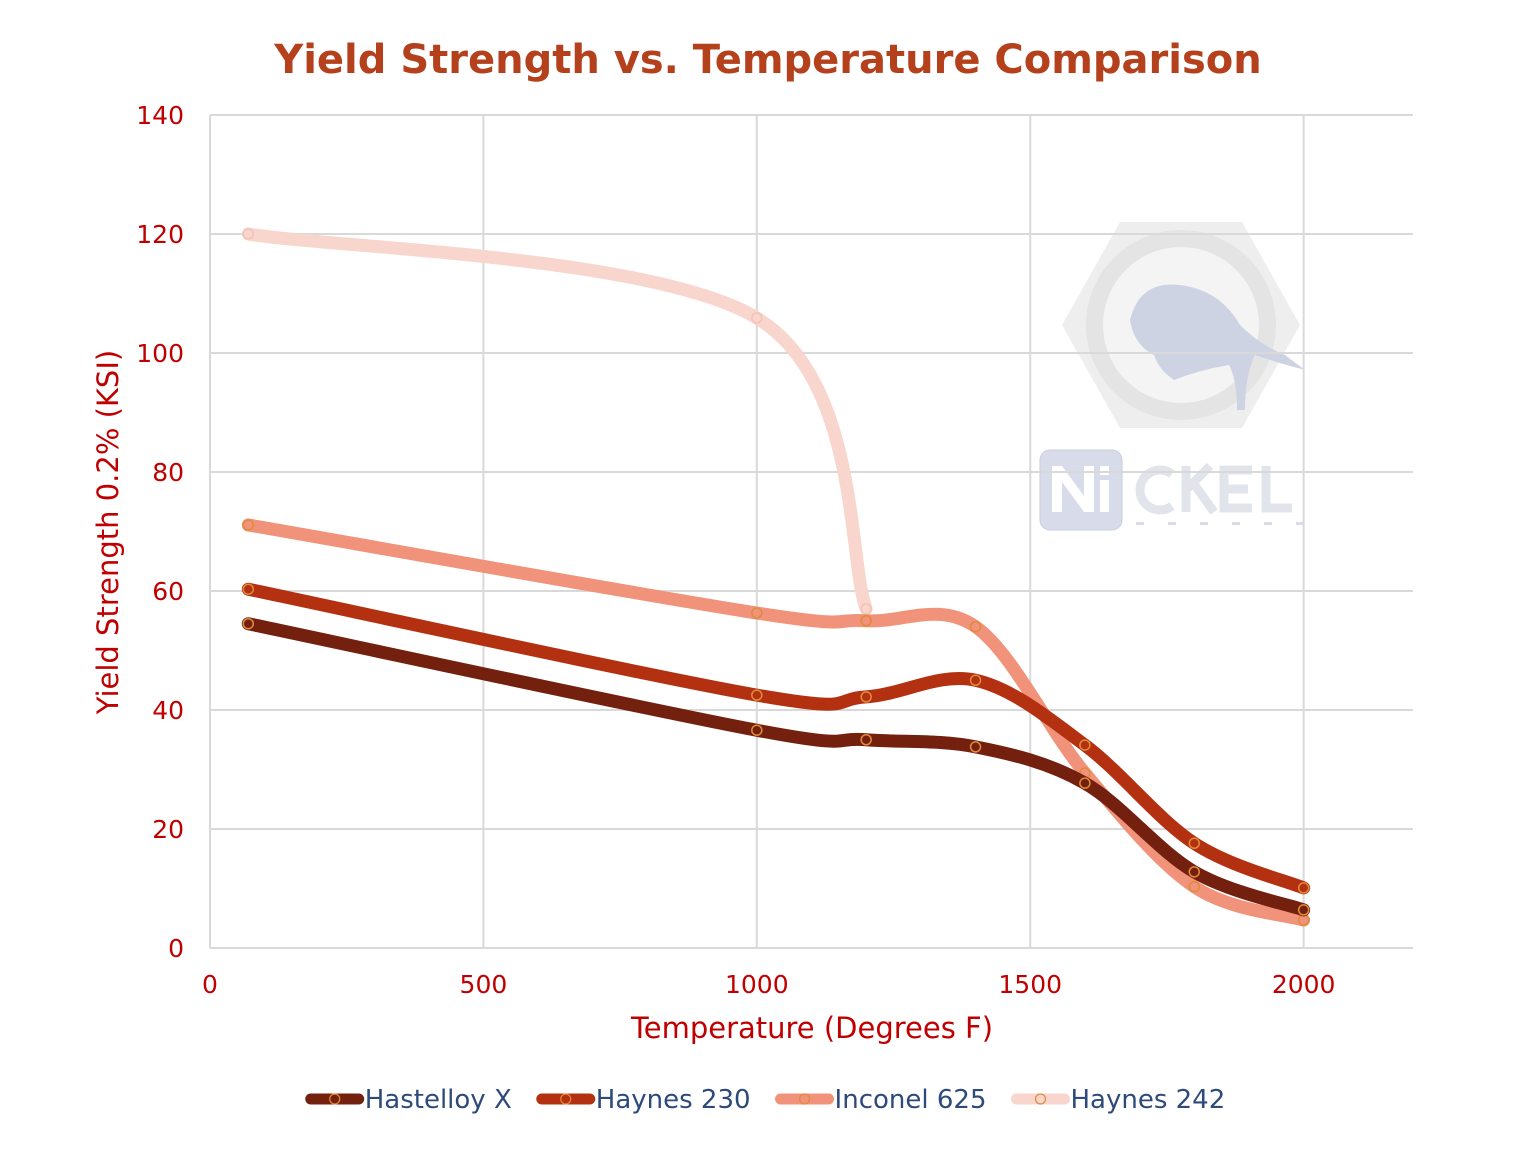 Image resolution: width=1536 pixels, height=1156 pixels. What do you see at coordinates (1172, 376) in the screenshot?
I see `nickel-systems-logo-watermark` at bounding box center [1172, 376].